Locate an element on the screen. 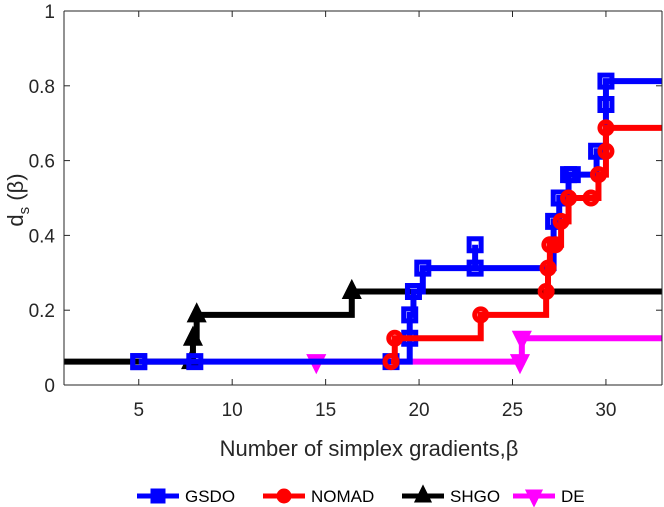 The width and height of the screenshot is (664, 507). y-axis-label-main: d is located at coordinates (15, 220).